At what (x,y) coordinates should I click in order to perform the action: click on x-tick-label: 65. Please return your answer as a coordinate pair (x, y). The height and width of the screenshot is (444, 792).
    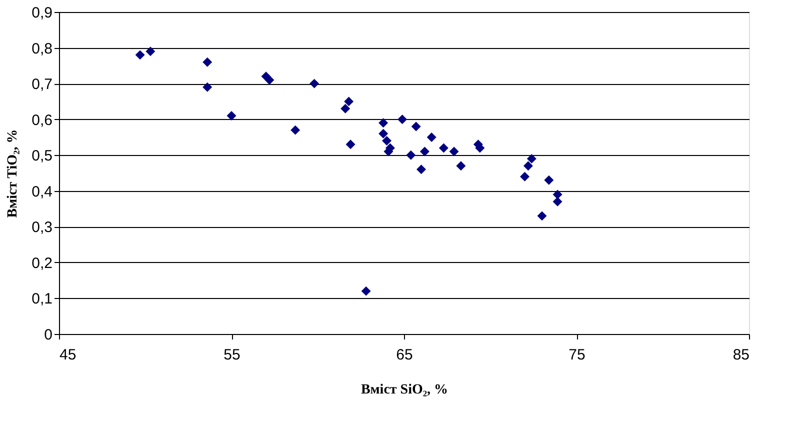
    Looking at the image, I should click on (404, 355).